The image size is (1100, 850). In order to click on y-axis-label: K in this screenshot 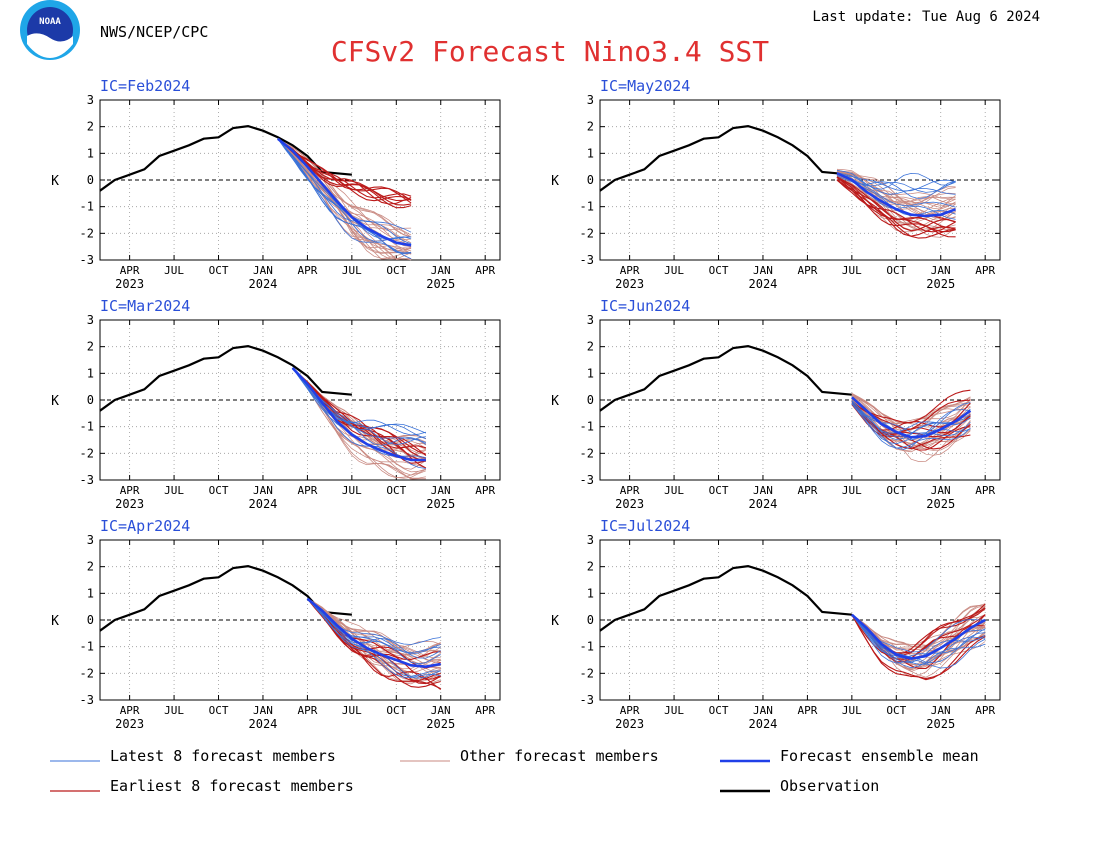, I will do `click(55, 401)`.